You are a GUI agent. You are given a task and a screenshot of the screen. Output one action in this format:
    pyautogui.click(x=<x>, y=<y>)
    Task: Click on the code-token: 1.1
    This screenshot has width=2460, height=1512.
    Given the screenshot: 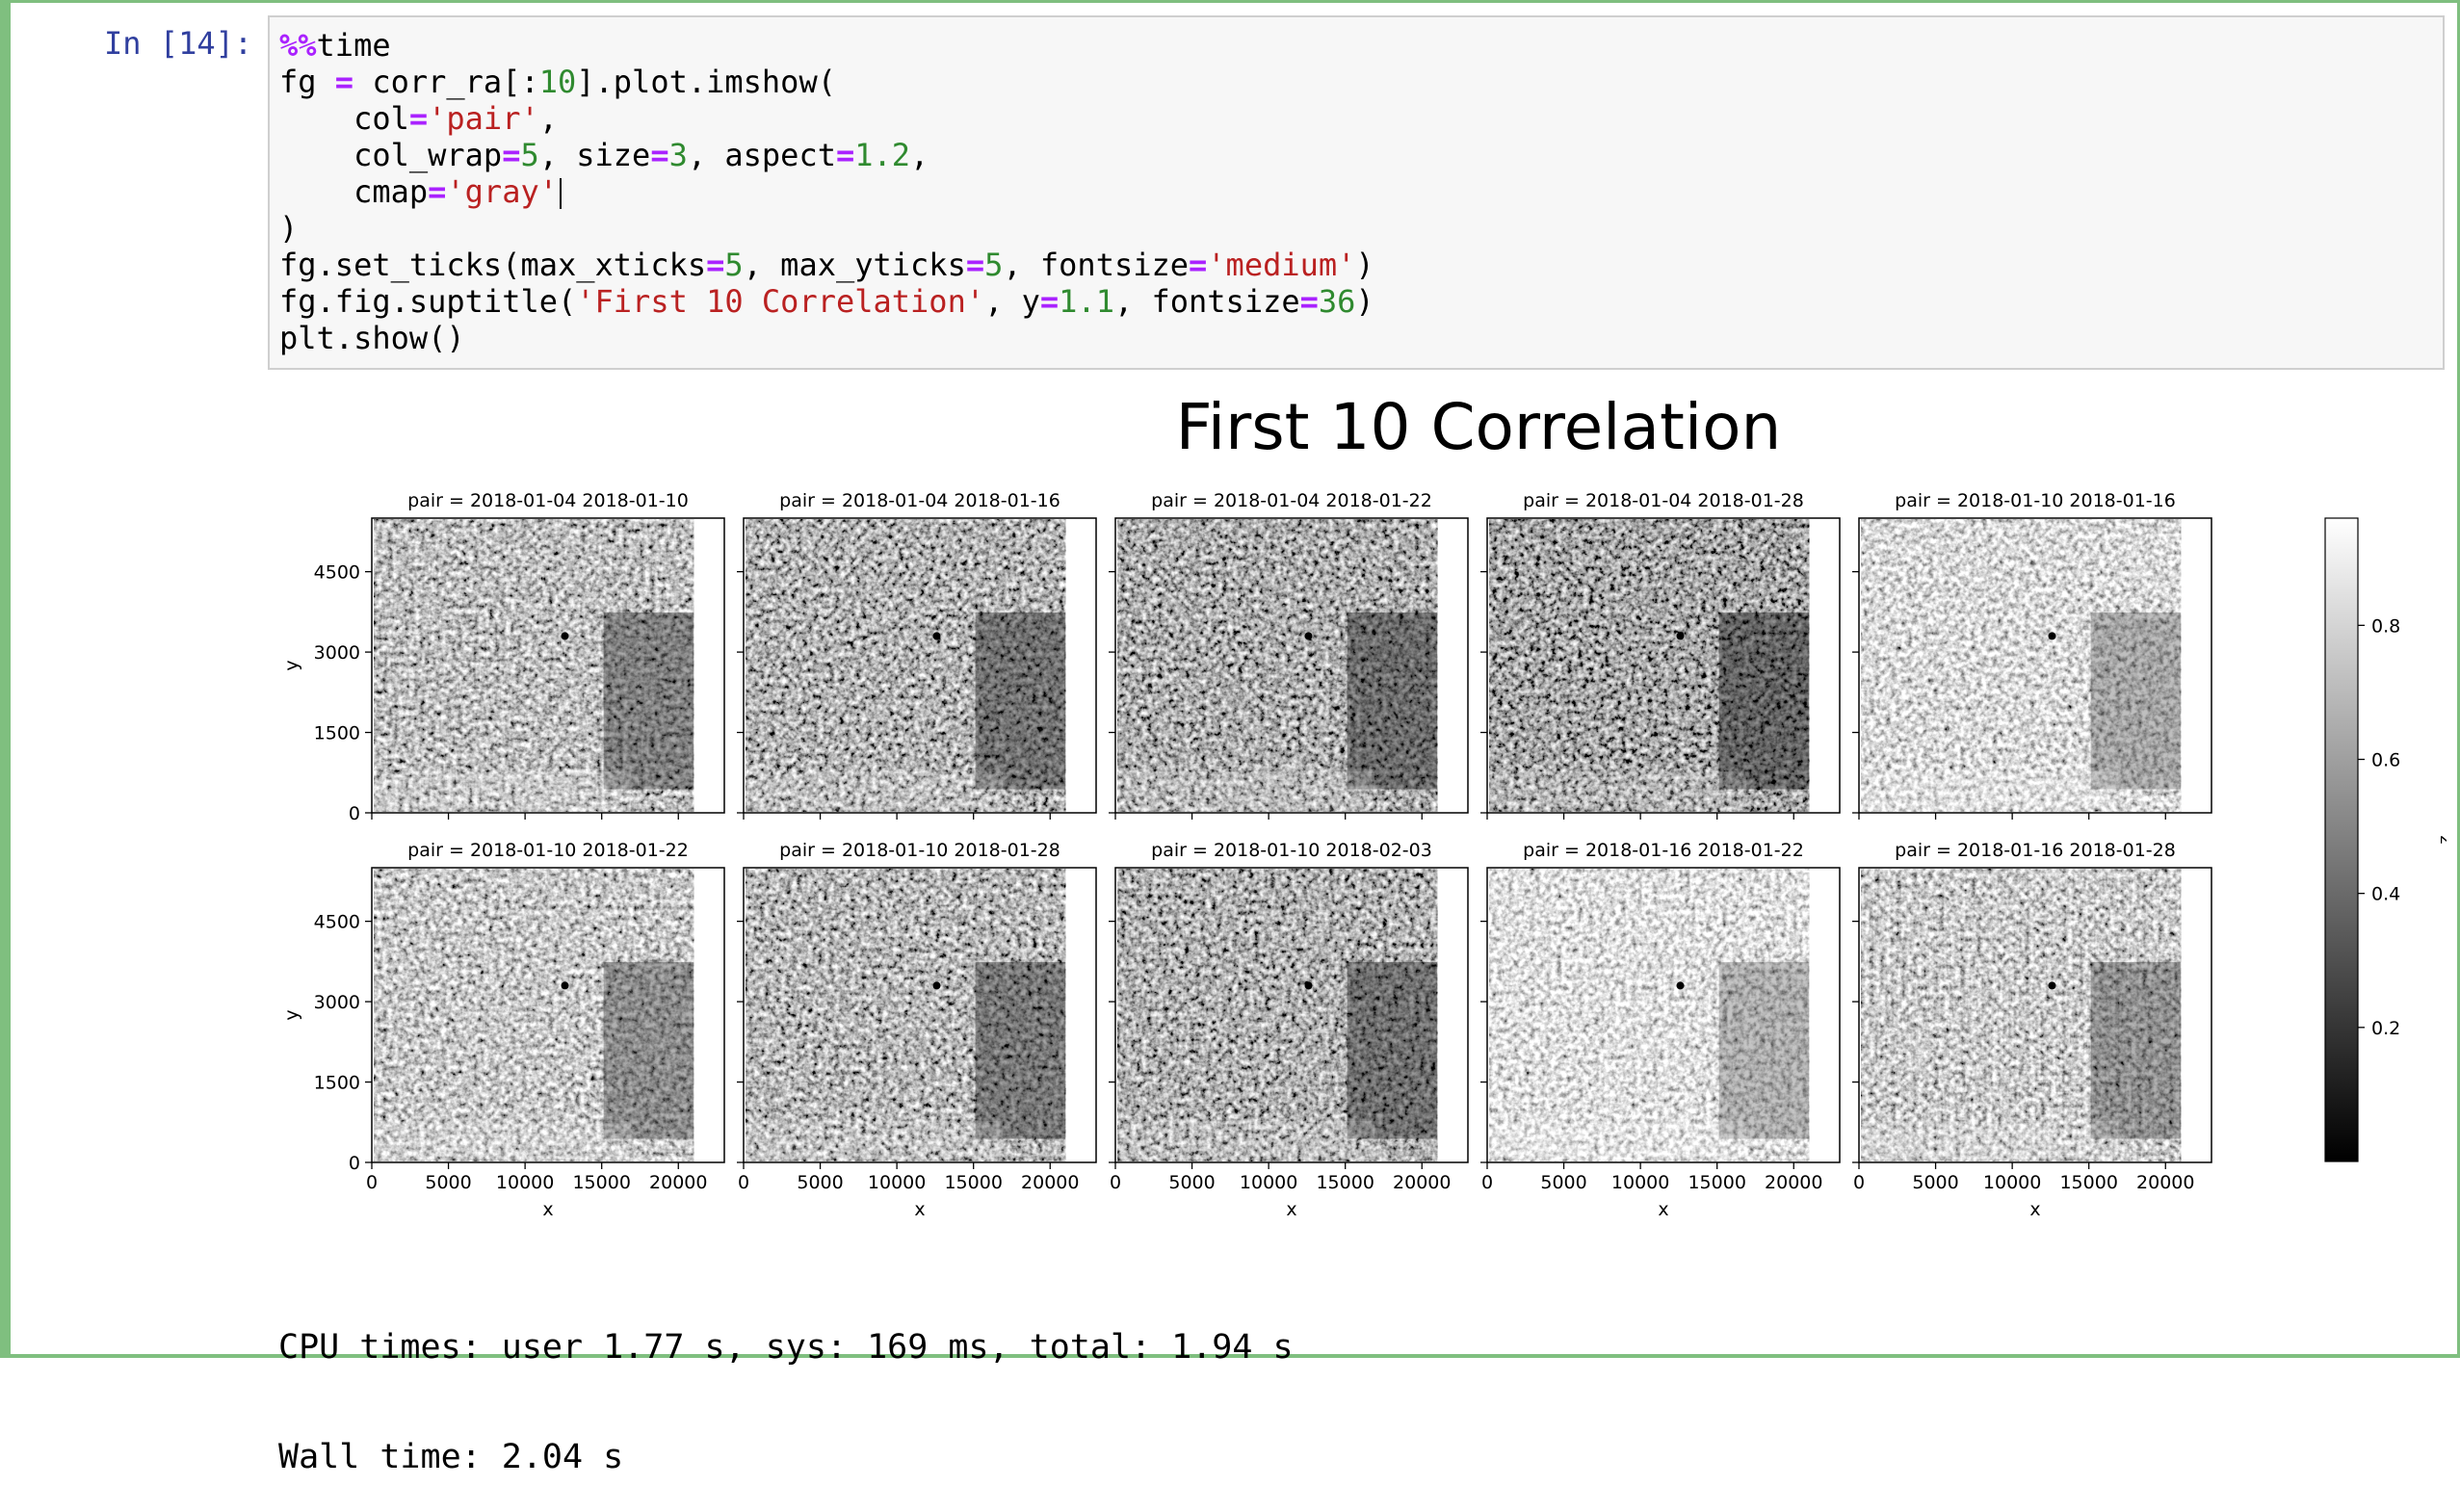 What is the action you would take?
    pyautogui.click(x=1087, y=301)
    